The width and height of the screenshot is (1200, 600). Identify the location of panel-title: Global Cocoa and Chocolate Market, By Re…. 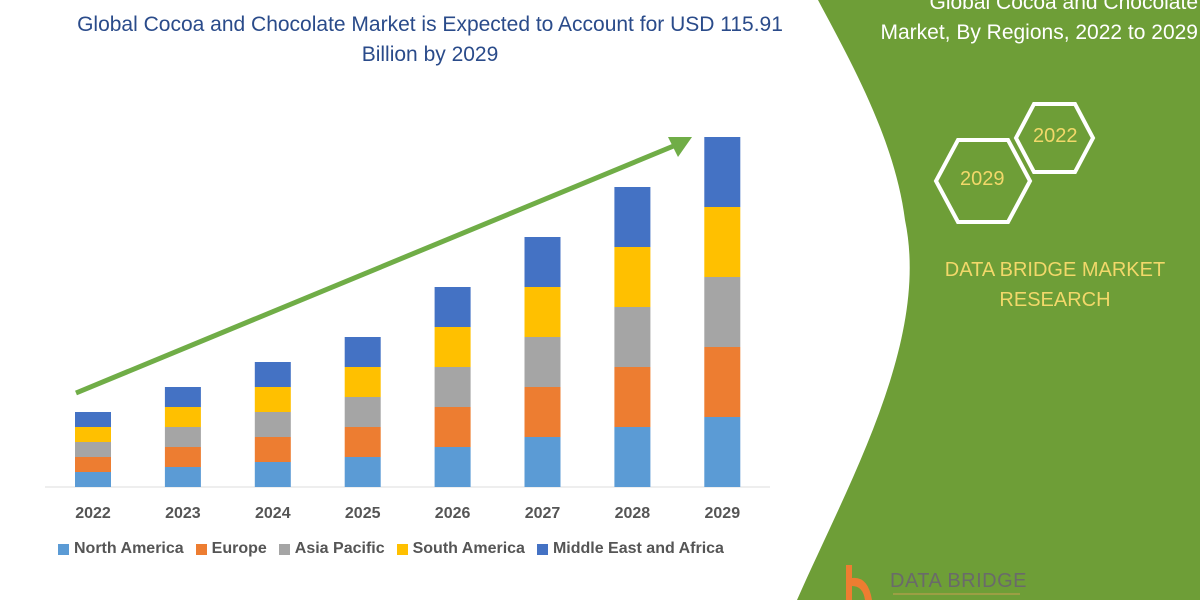
(1014, 24).